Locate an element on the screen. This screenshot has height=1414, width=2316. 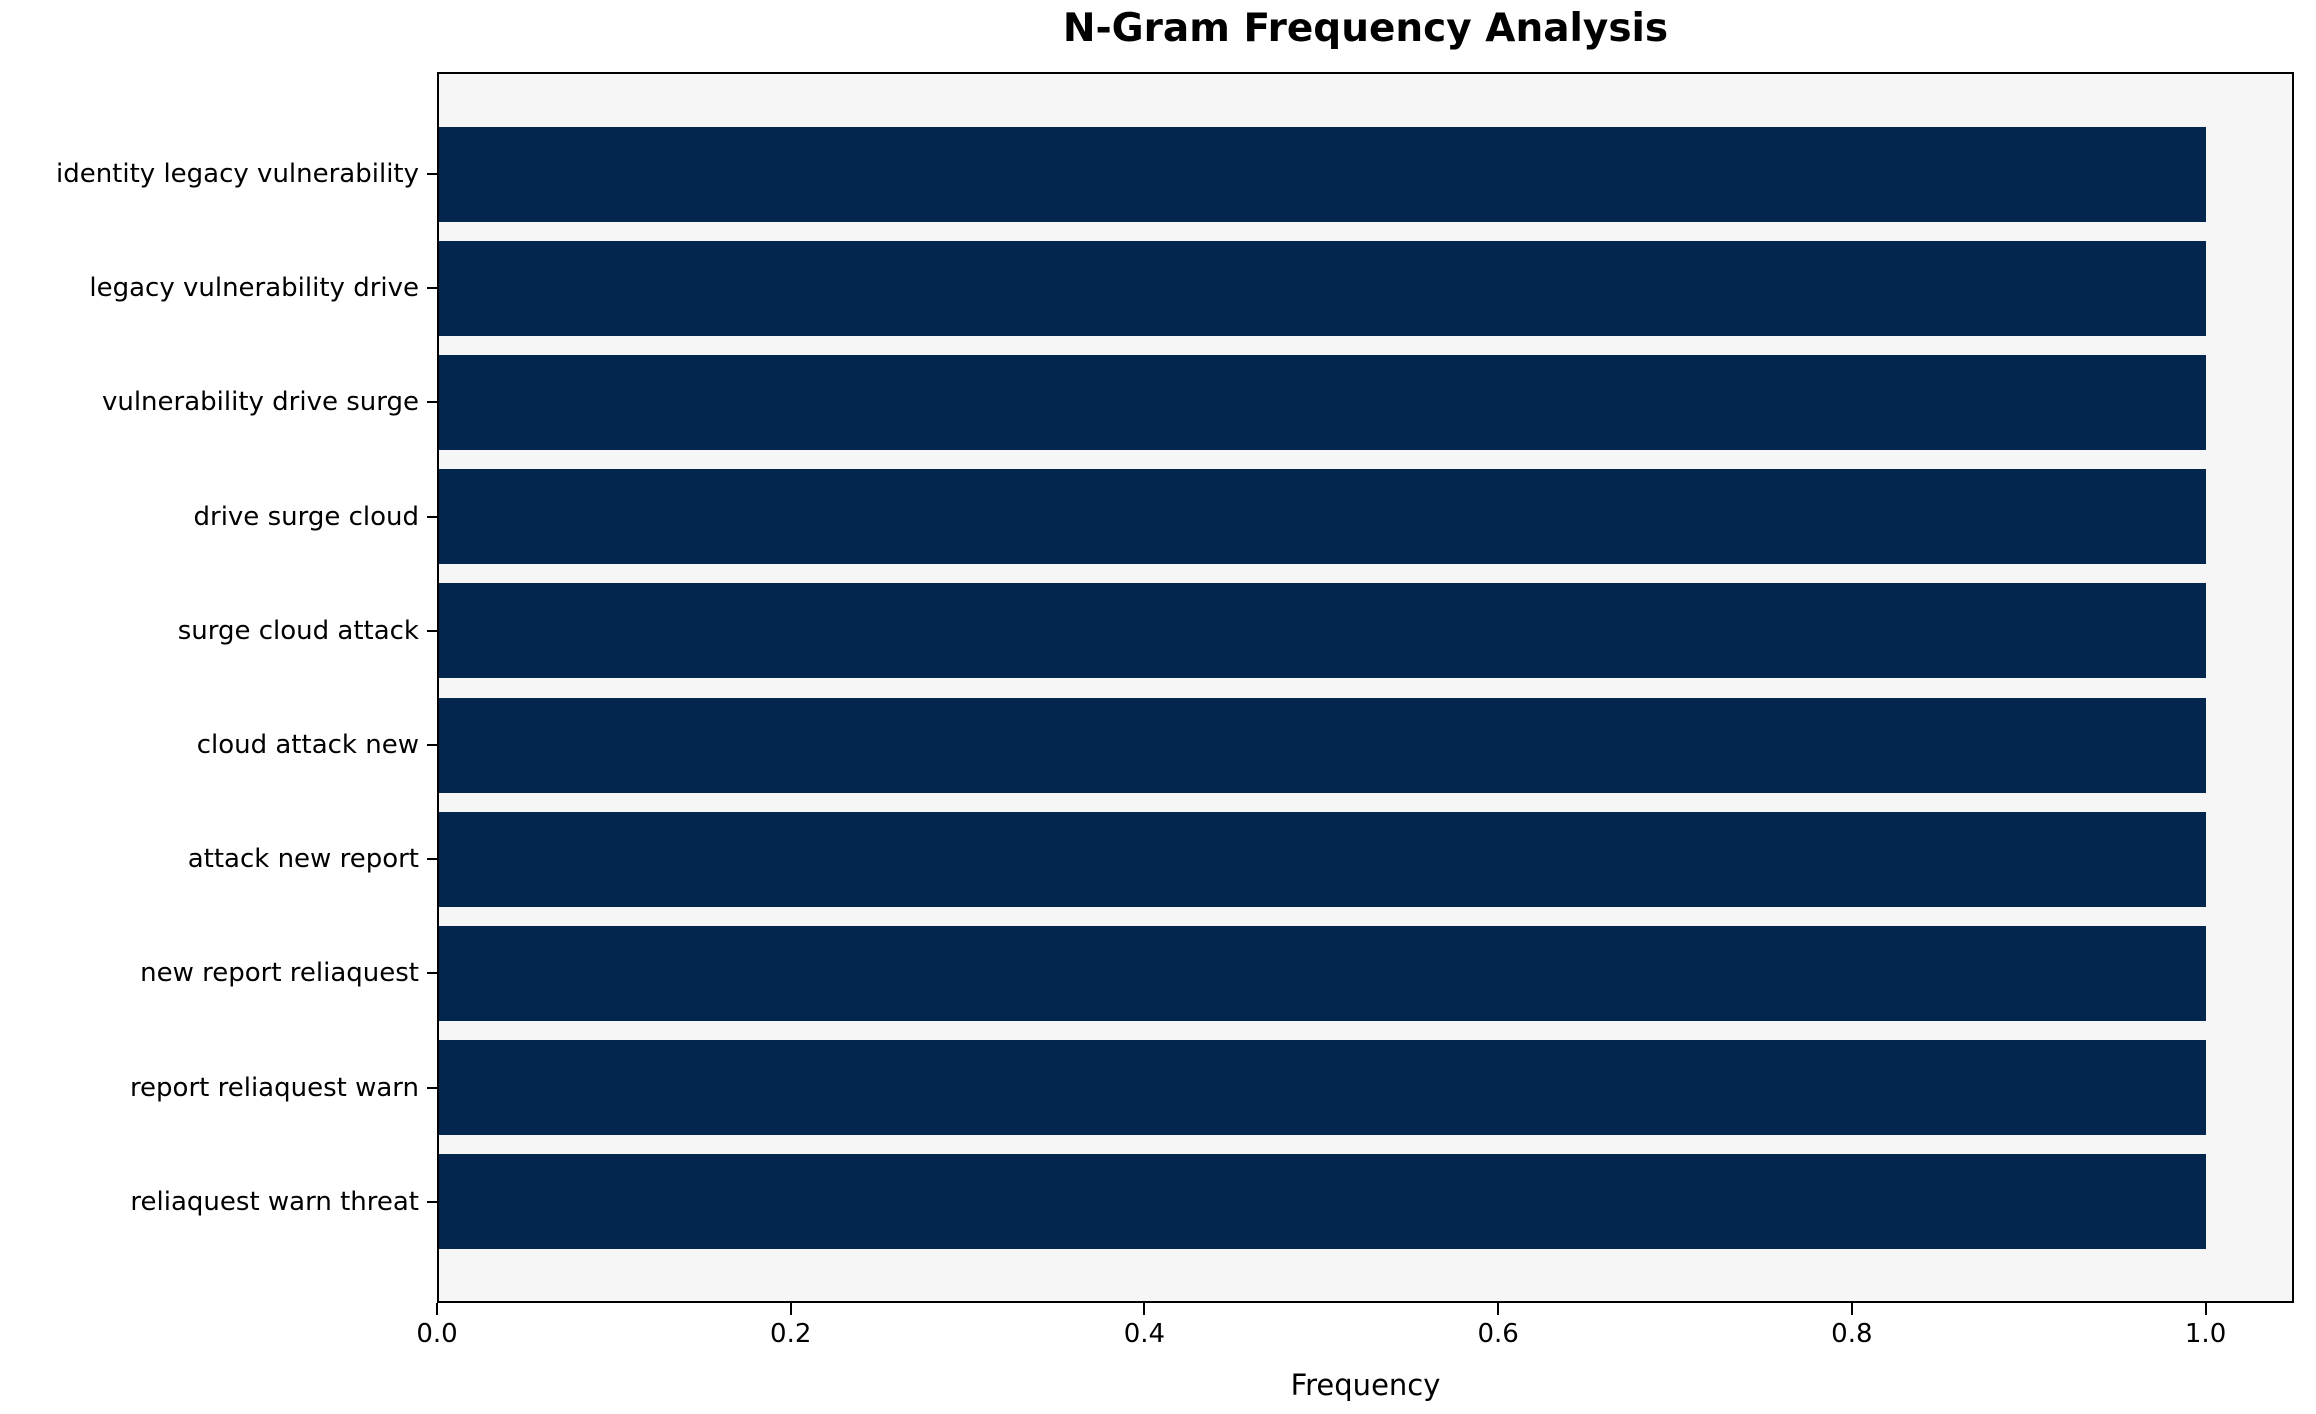
x-tick-label: 0.6 is located at coordinates (1498, 1334).